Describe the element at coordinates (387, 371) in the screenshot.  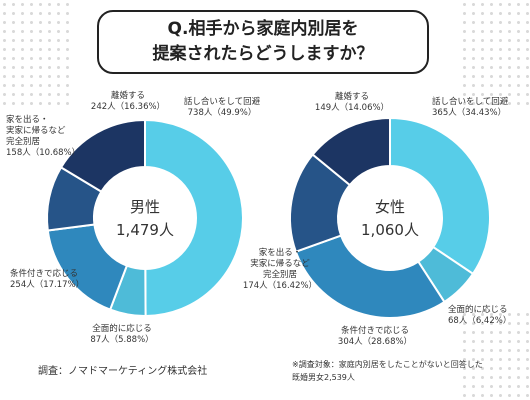
I see `survey-note: ※調査対象：家庭内別居をしたことがないと回答した 既婚男女2,539人` at that location.